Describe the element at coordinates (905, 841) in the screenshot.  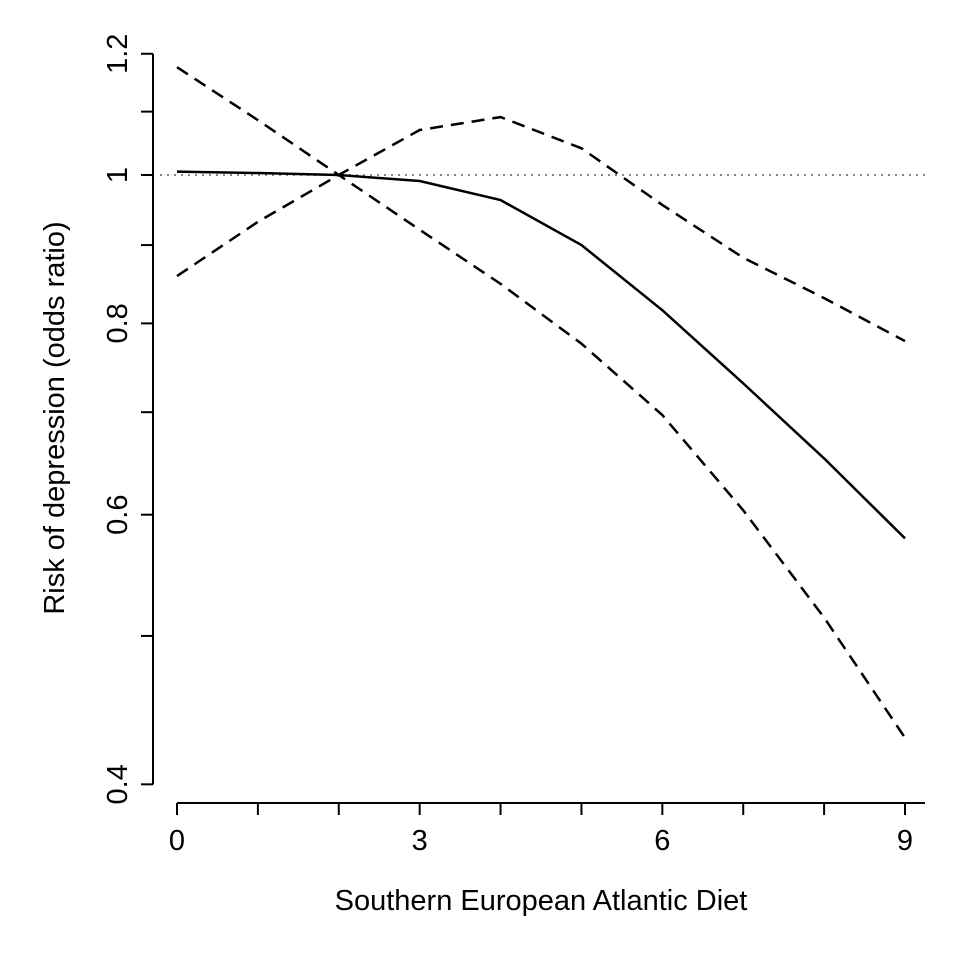
I see `x-tick-label: 9` at that location.